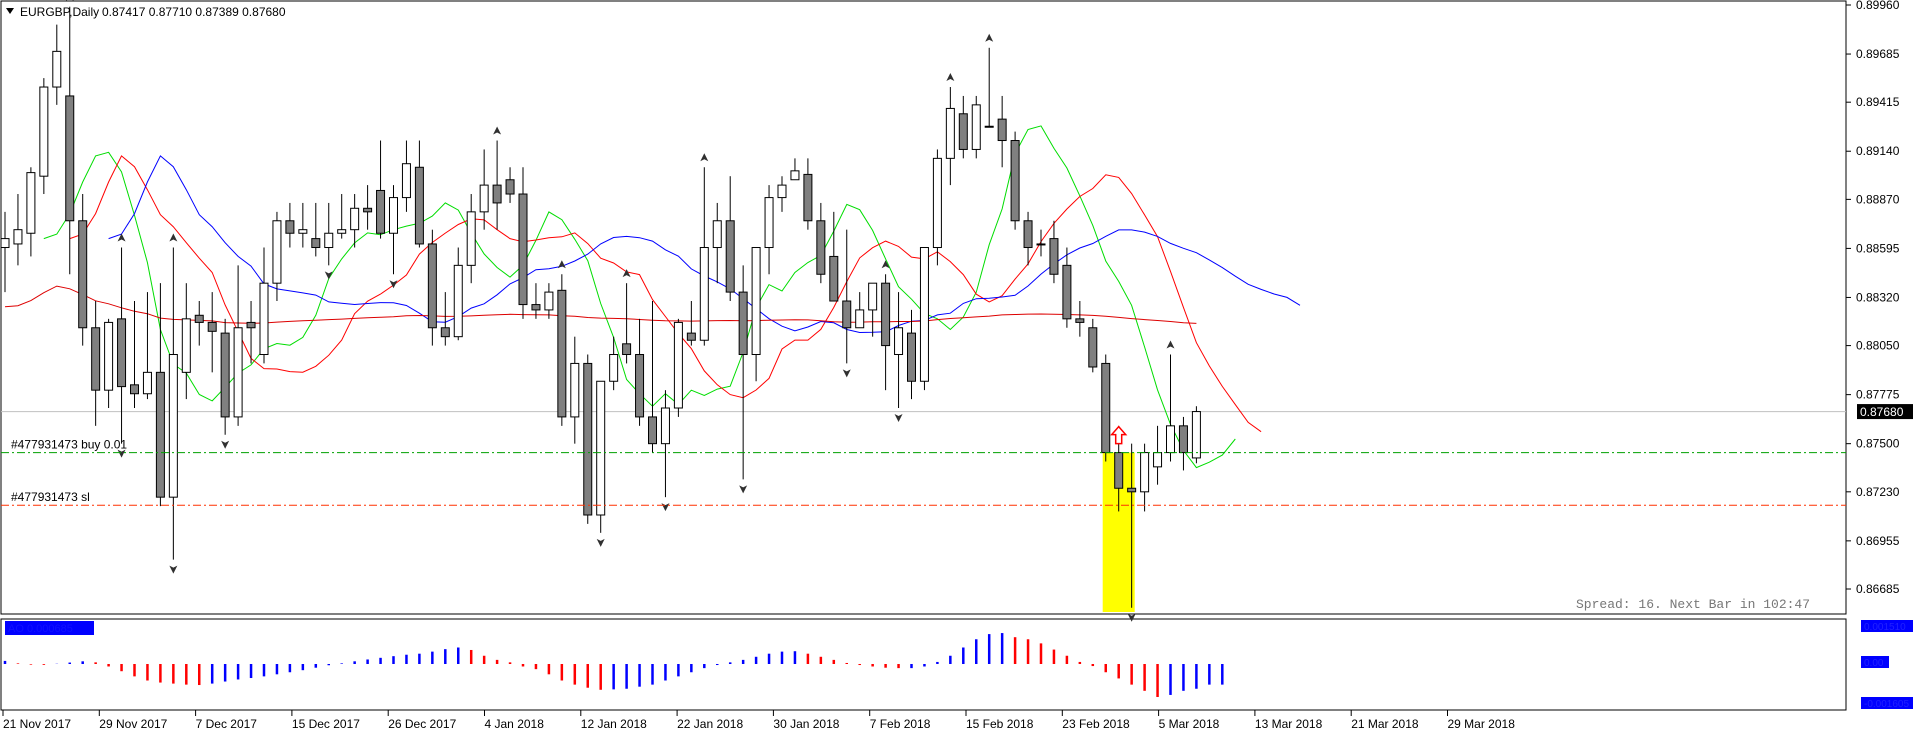  What do you see at coordinates (10, 11) in the screenshot?
I see `chart-menu-triangle-icon` at bounding box center [10, 11].